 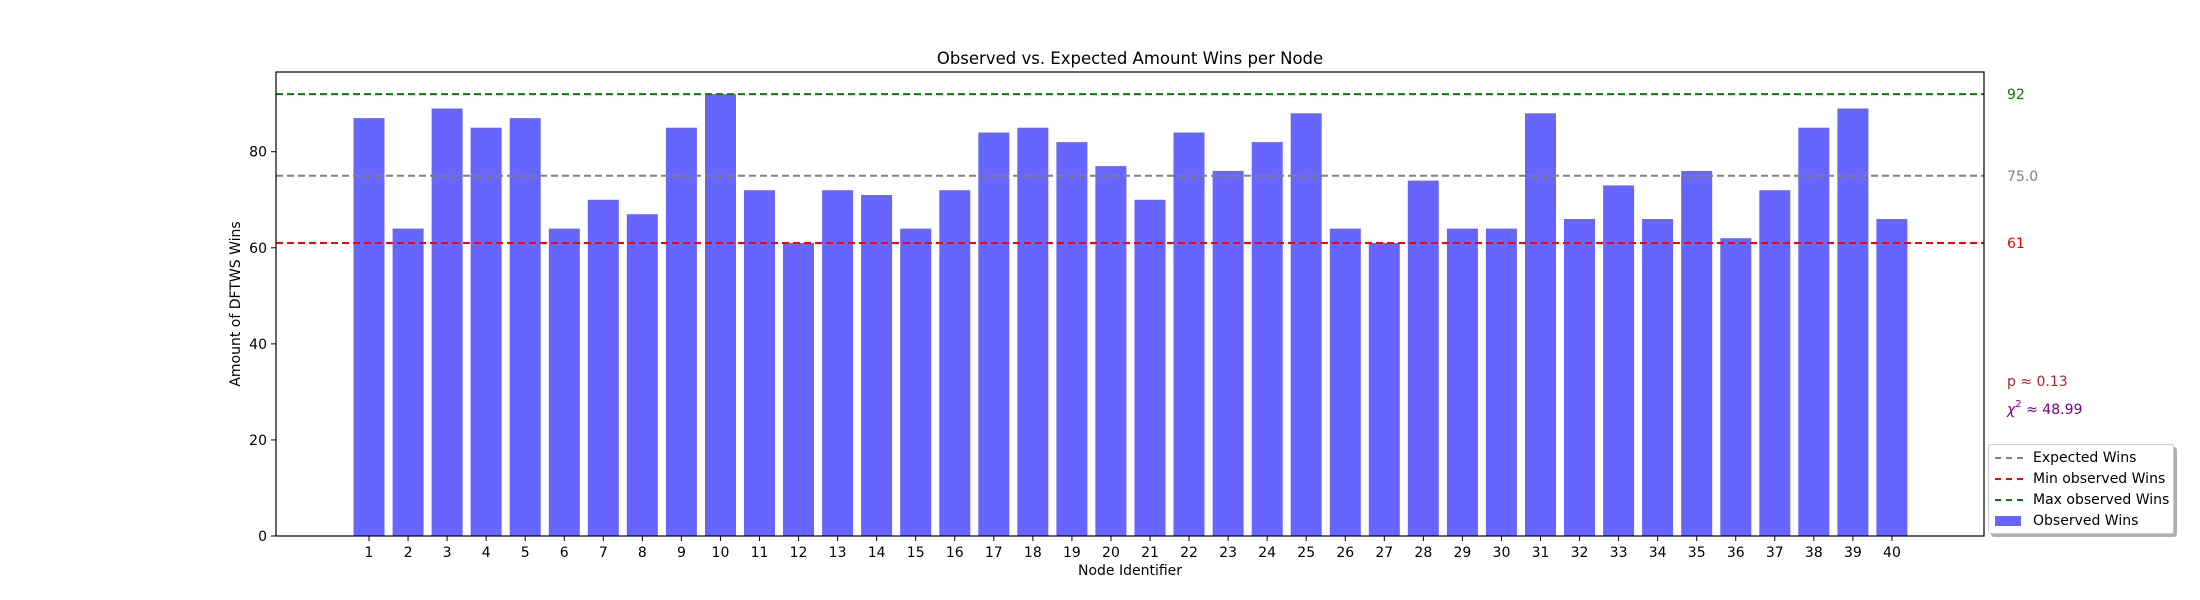 I want to click on legend-item-expected: Expected Wins, so click(x=2065, y=458).